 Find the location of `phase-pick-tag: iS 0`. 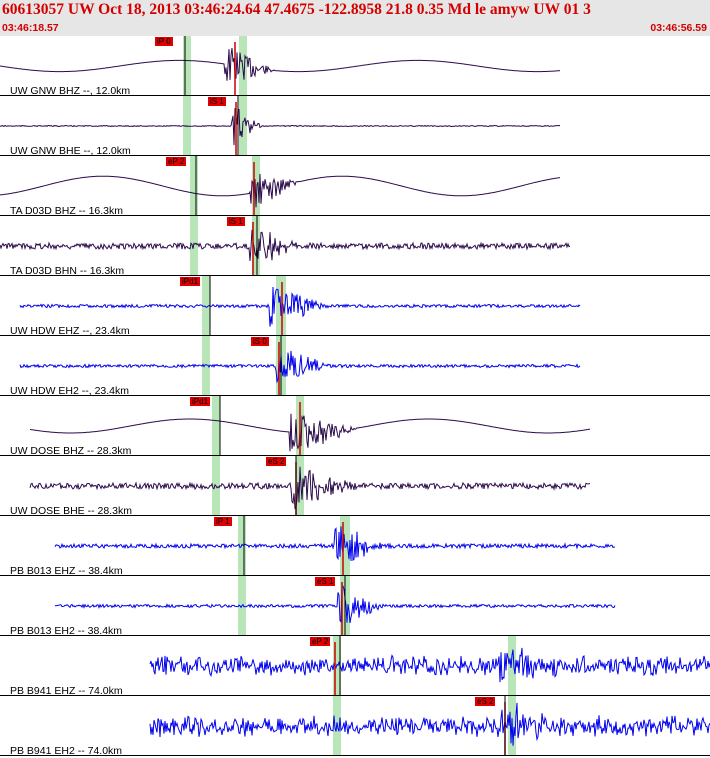

phase-pick-tag: iS 0 is located at coordinates (260, 341).